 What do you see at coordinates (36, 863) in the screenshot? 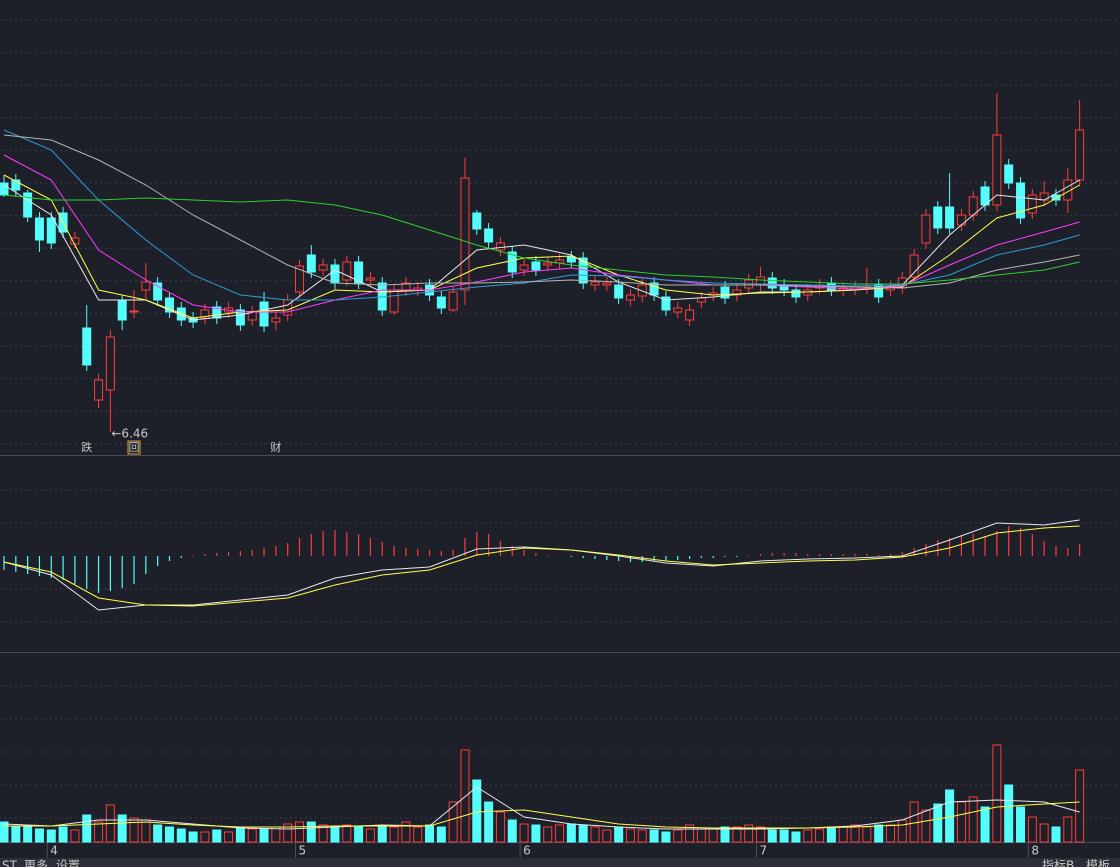
I see `toolbar-item: 更多` at bounding box center [36, 863].